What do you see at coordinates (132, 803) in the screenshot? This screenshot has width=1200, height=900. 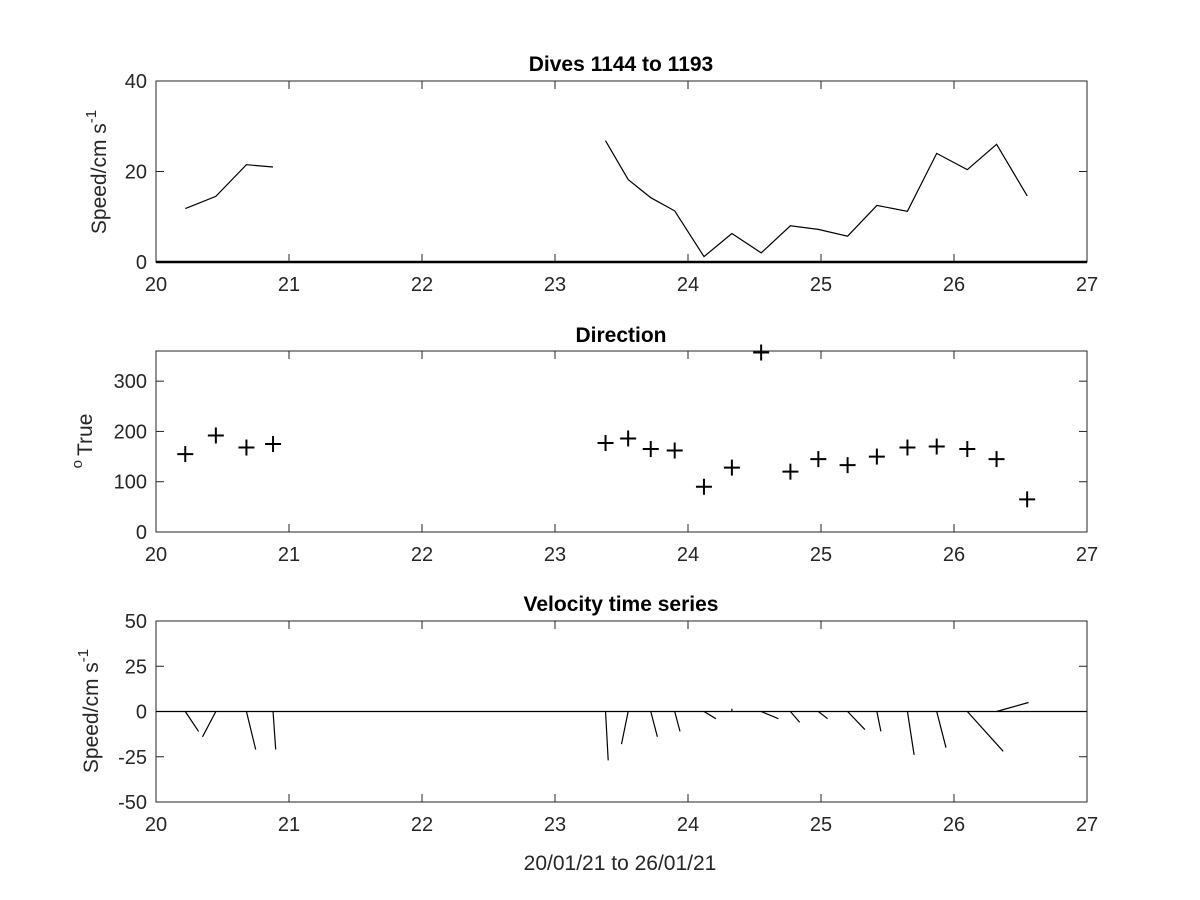 I see `y-tick-label: -50` at bounding box center [132, 803].